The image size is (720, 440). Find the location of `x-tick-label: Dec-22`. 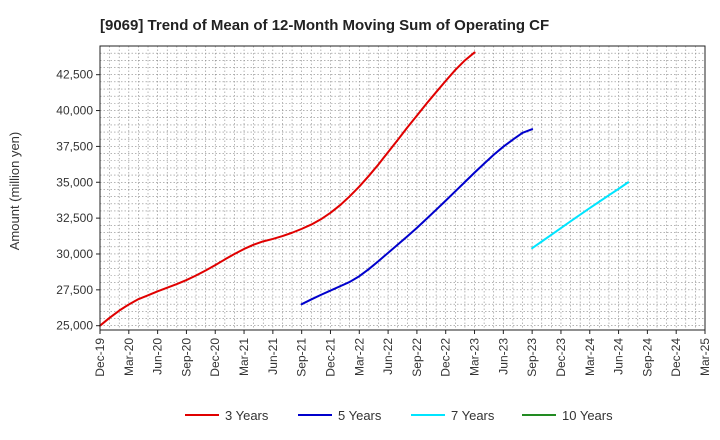

x-tick-label: Dec-22 is located at coordinates (446, 357).